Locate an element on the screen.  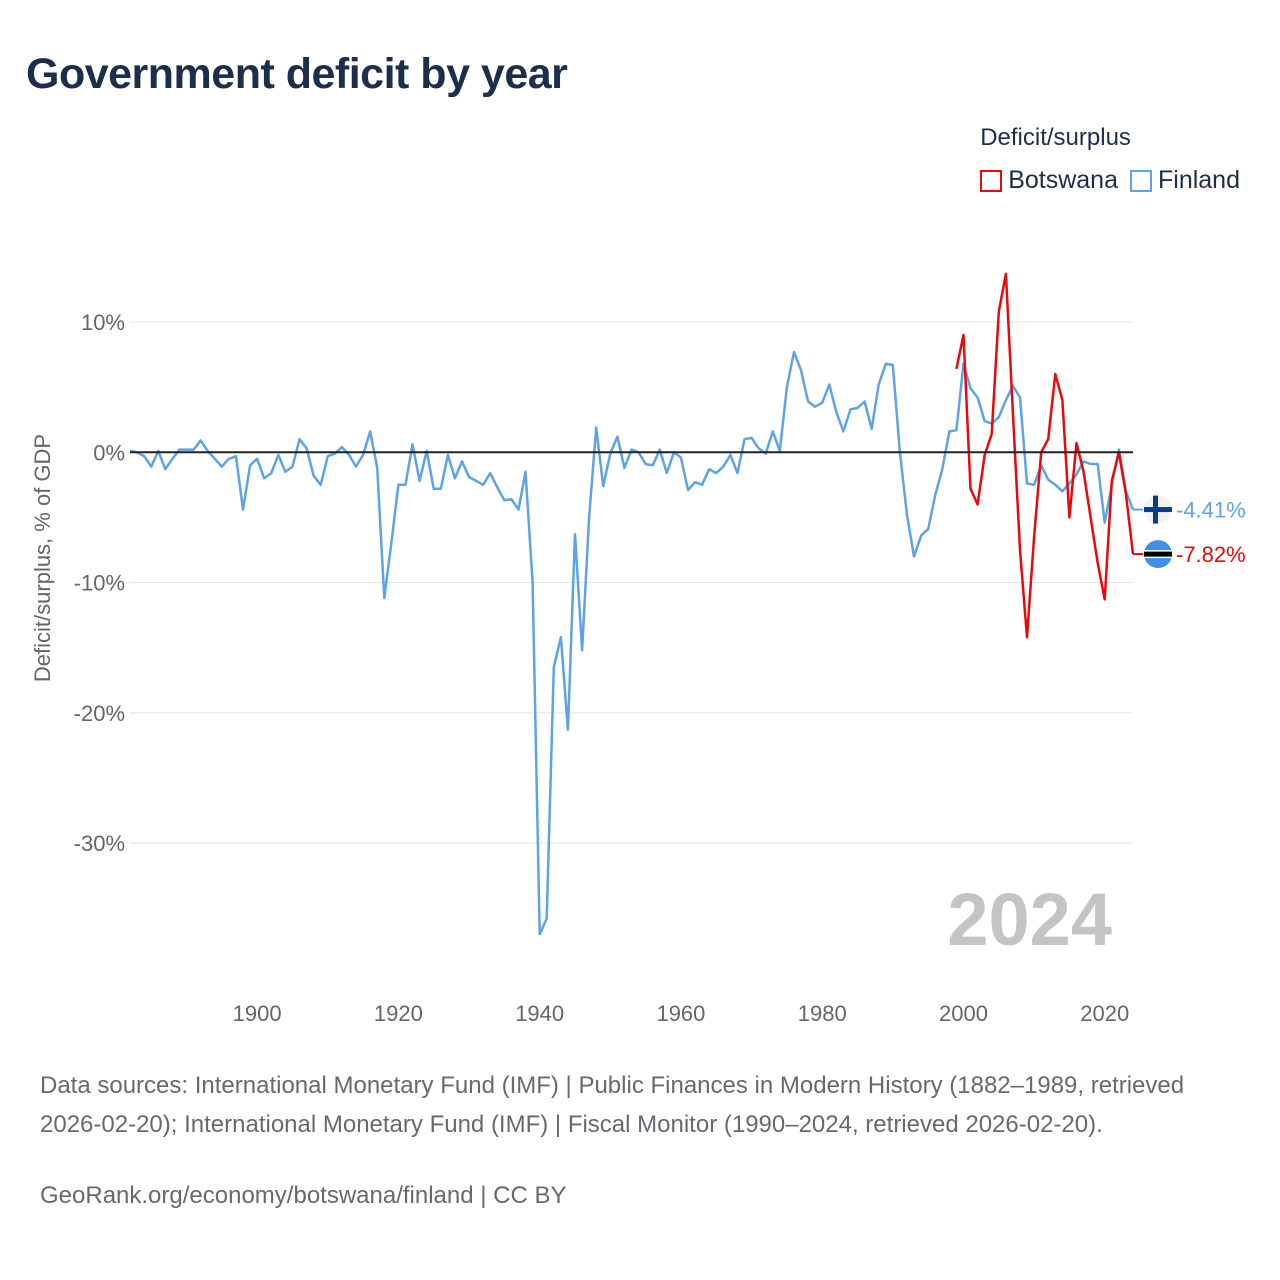
botswana-flag-band-black is located at coordinates (1158, 554).